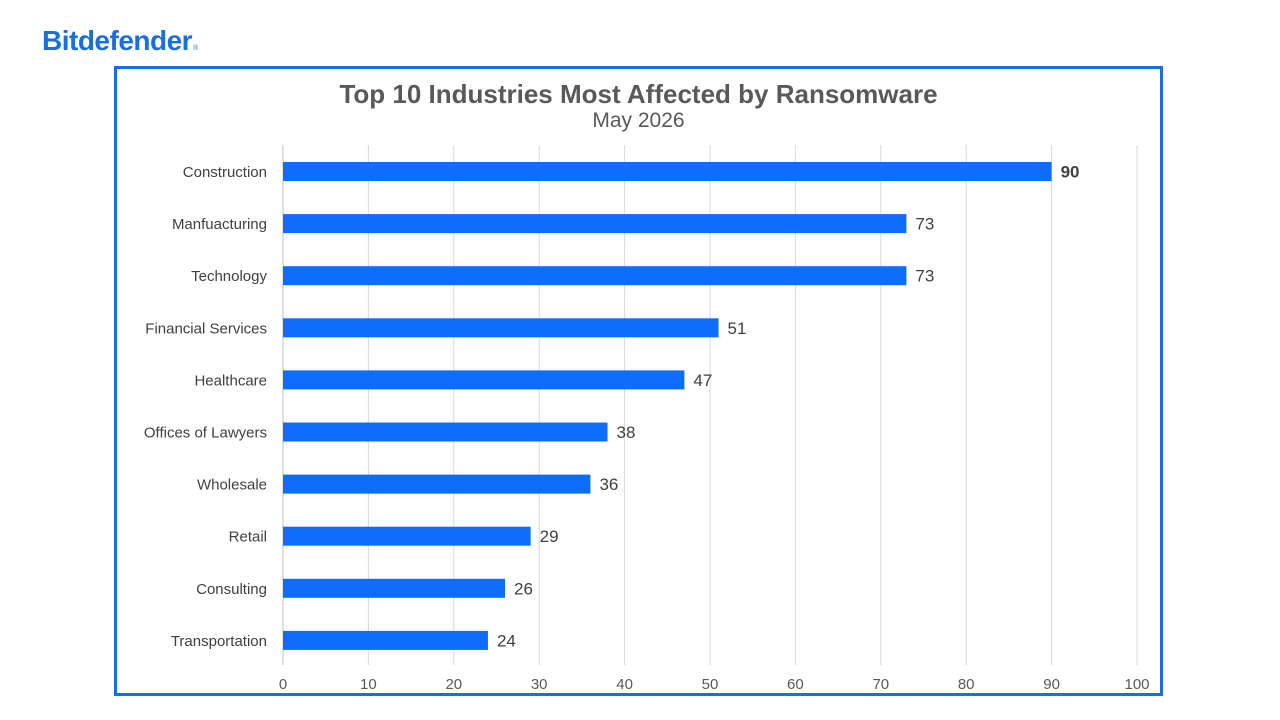 Image resolution: width=1280 pixels, height=720 pixels. Describe the element at coordinates (626, 432) in the screenshot. I see `value-label: 38` at that location.